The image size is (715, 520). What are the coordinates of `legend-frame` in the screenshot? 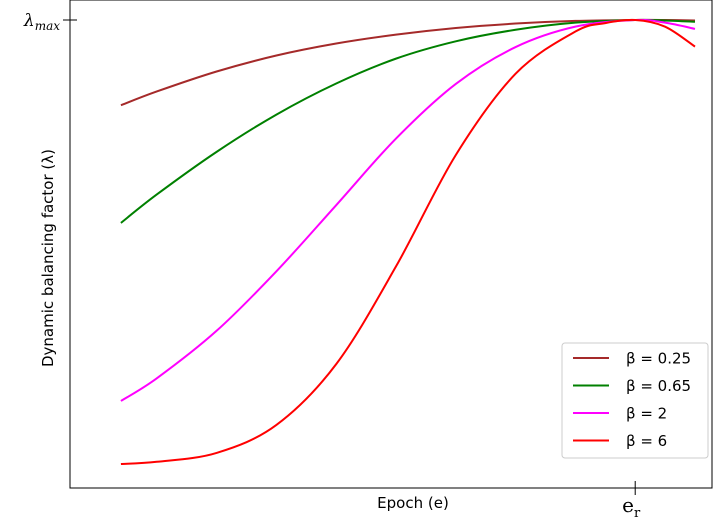 It's located at (635, 400).